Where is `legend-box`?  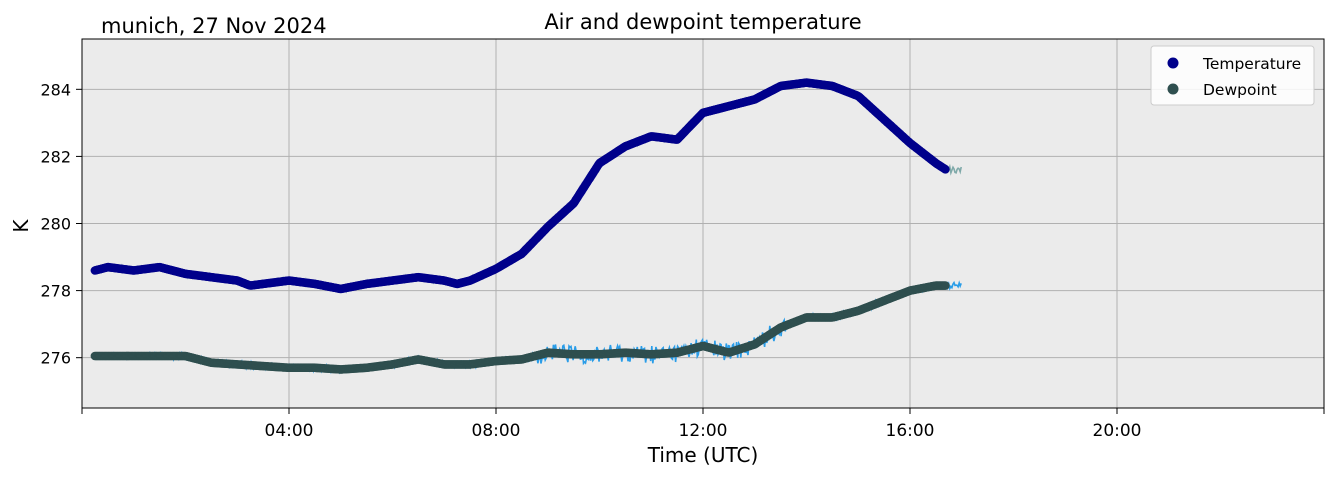
legend-box is located at coordinates (1232, 75).